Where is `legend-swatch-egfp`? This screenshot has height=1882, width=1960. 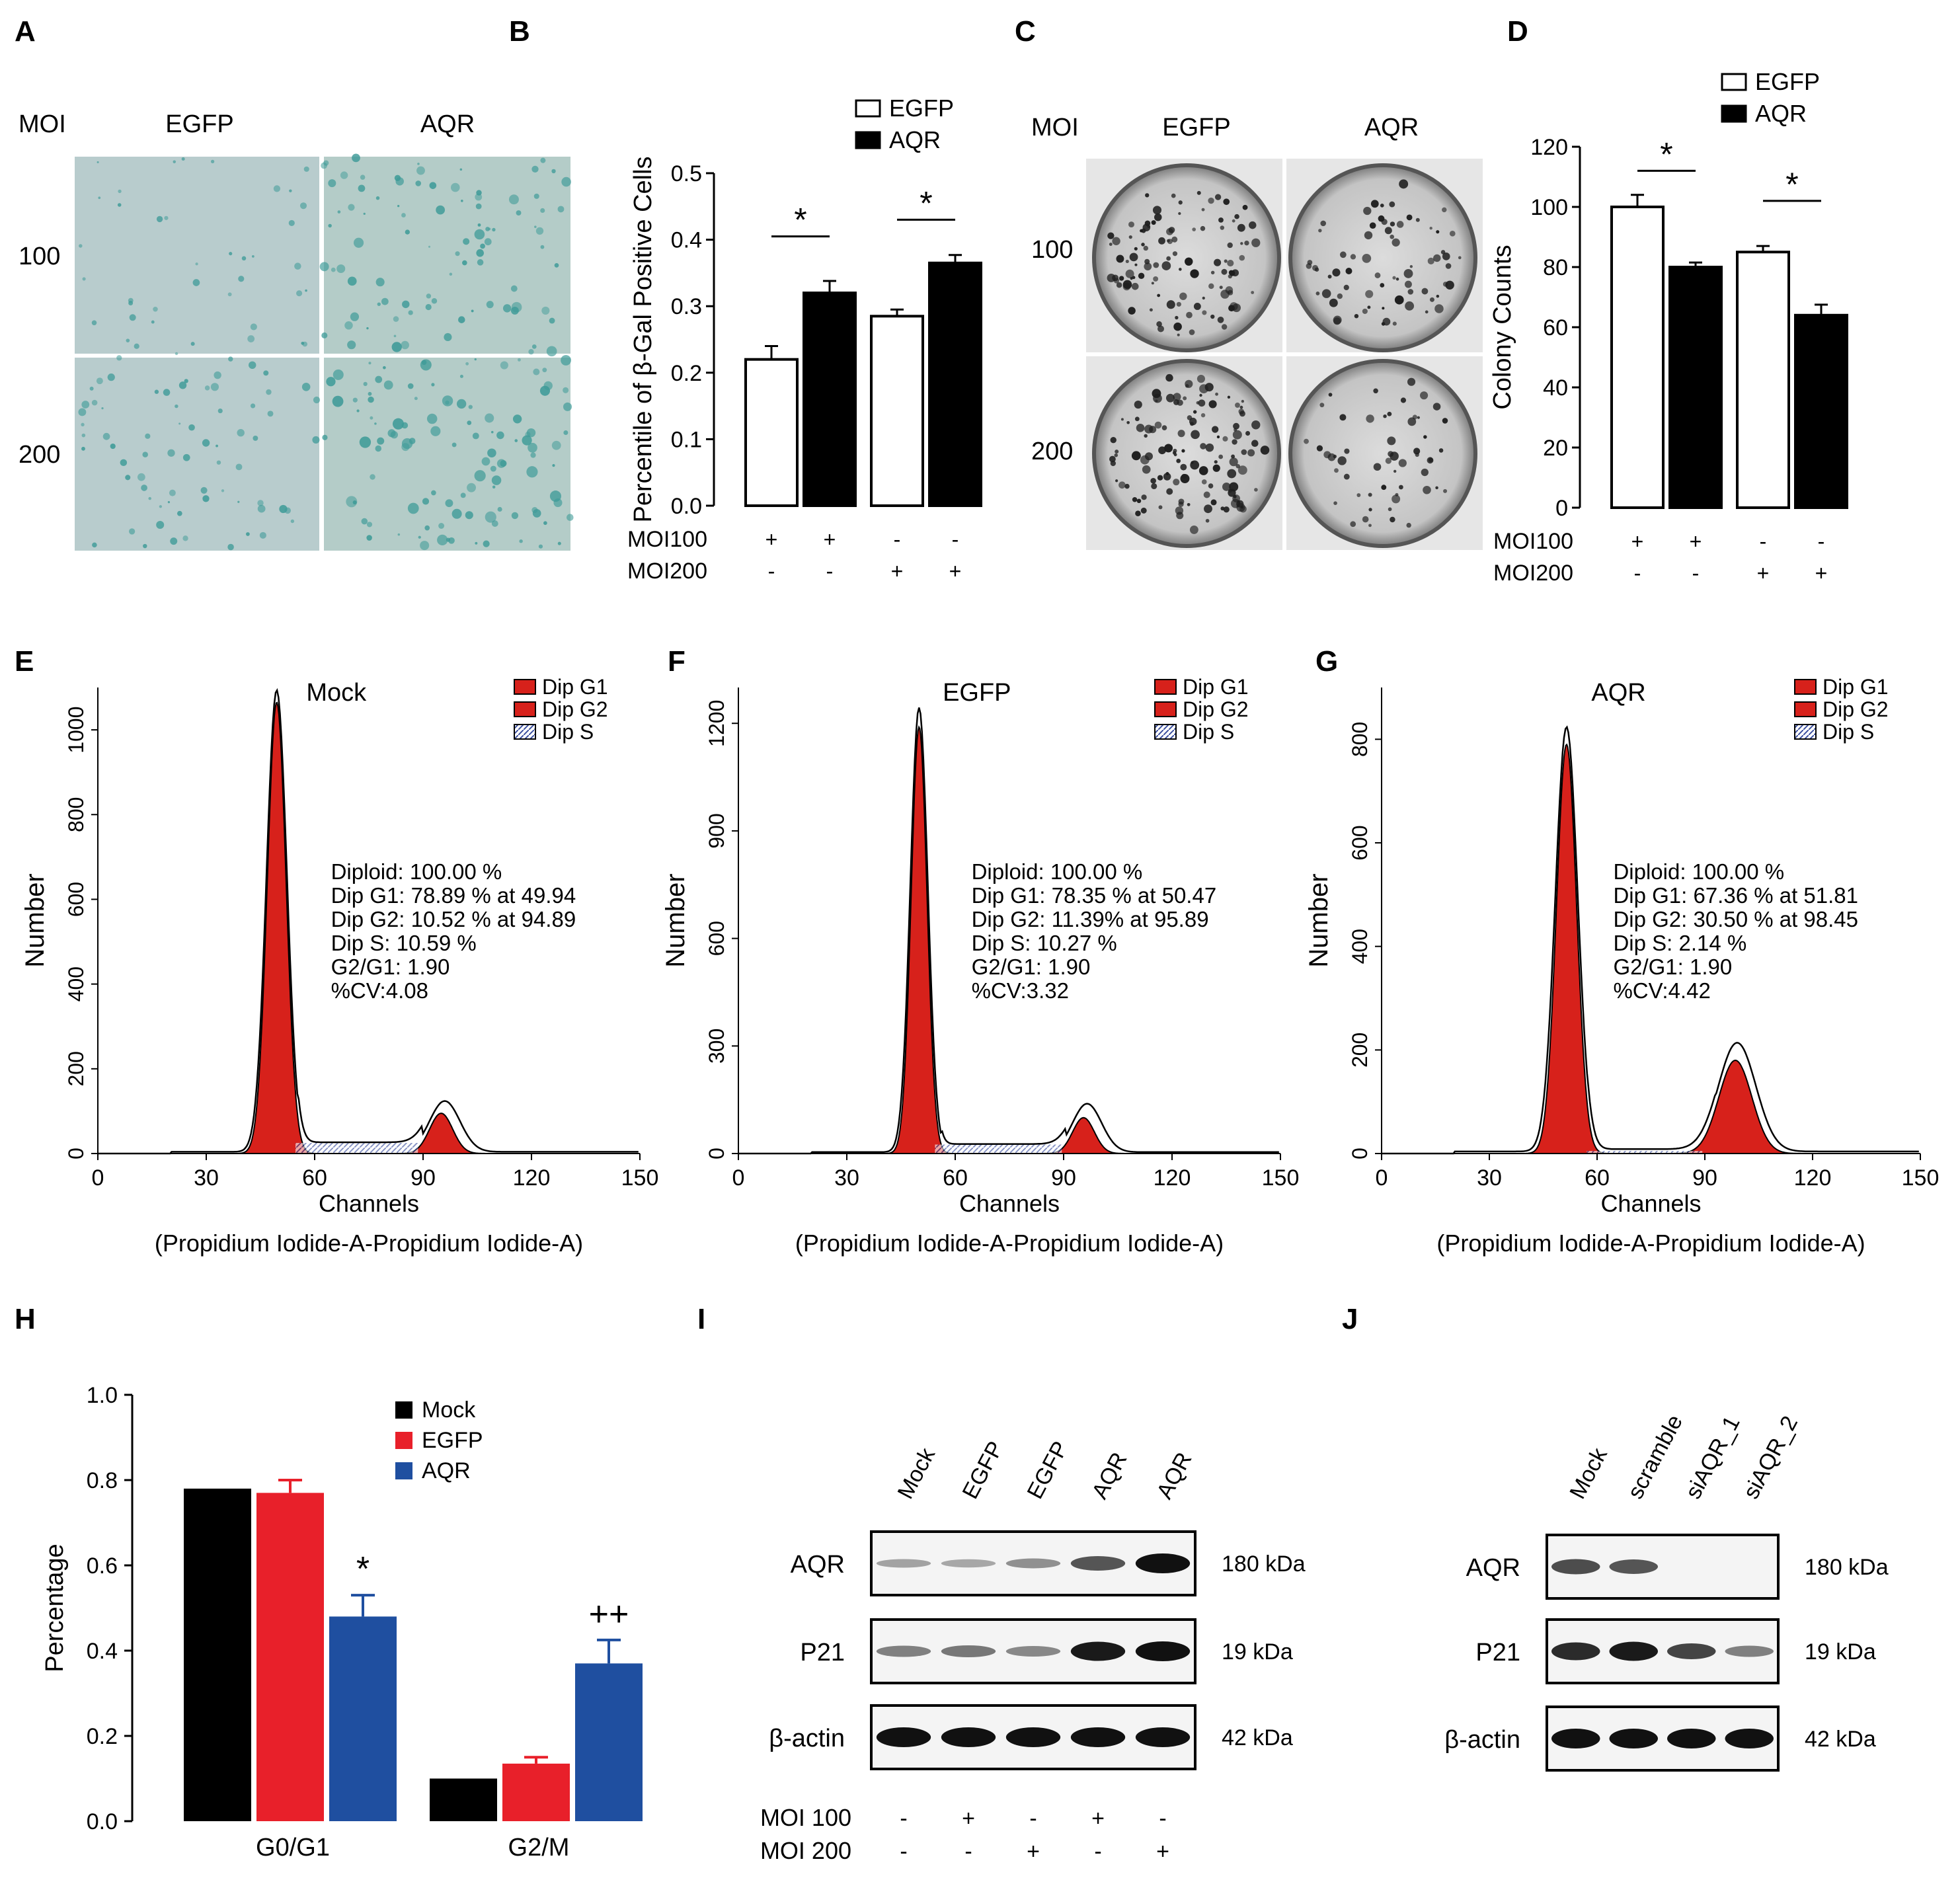
legend-swatch-egfp is located at coordinates (403, 1440).